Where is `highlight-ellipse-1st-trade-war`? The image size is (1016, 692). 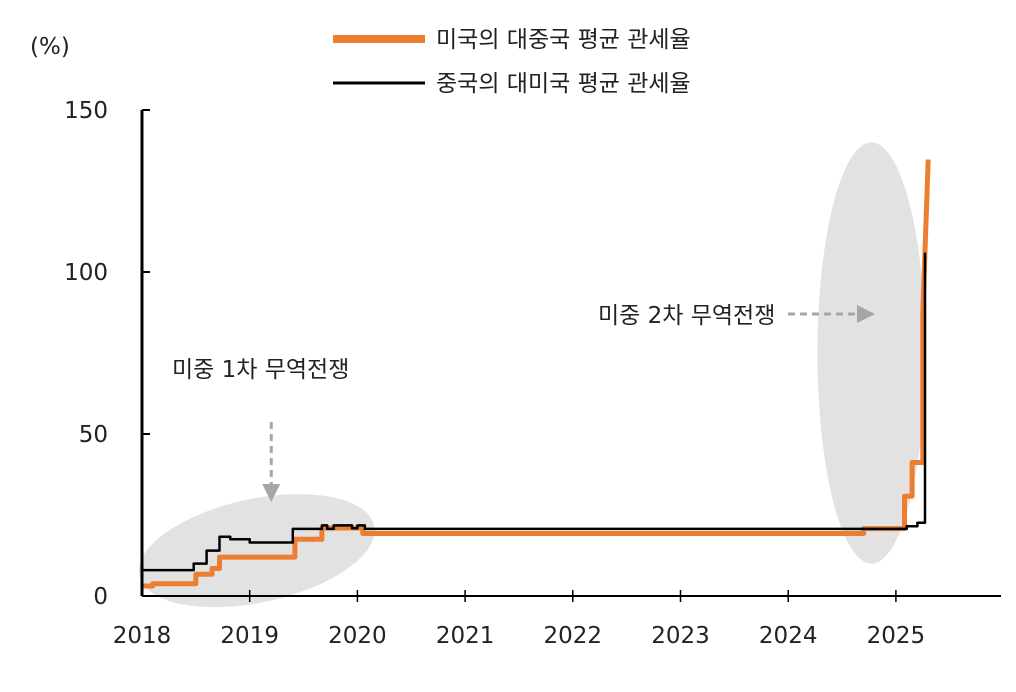 highlight-ellipse-1st-trade-war is located at coordinates (256, 551).